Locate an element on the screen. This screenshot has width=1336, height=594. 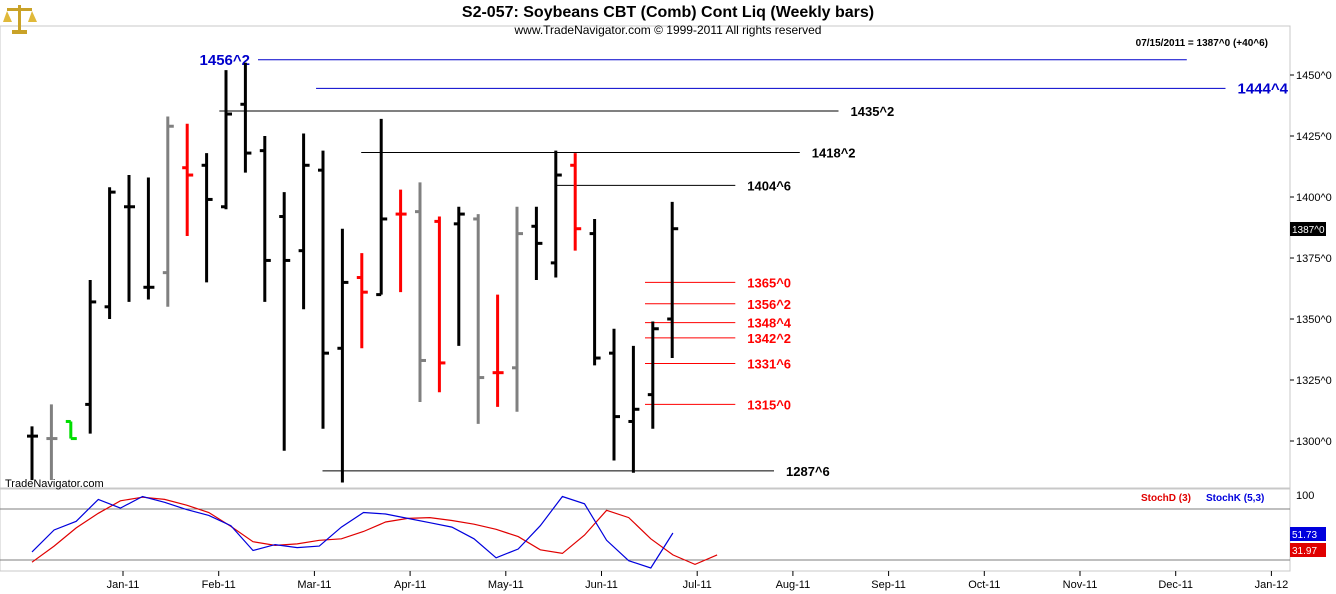
y-tick-label: 1450^0 is located at coordinates (1314, 76).